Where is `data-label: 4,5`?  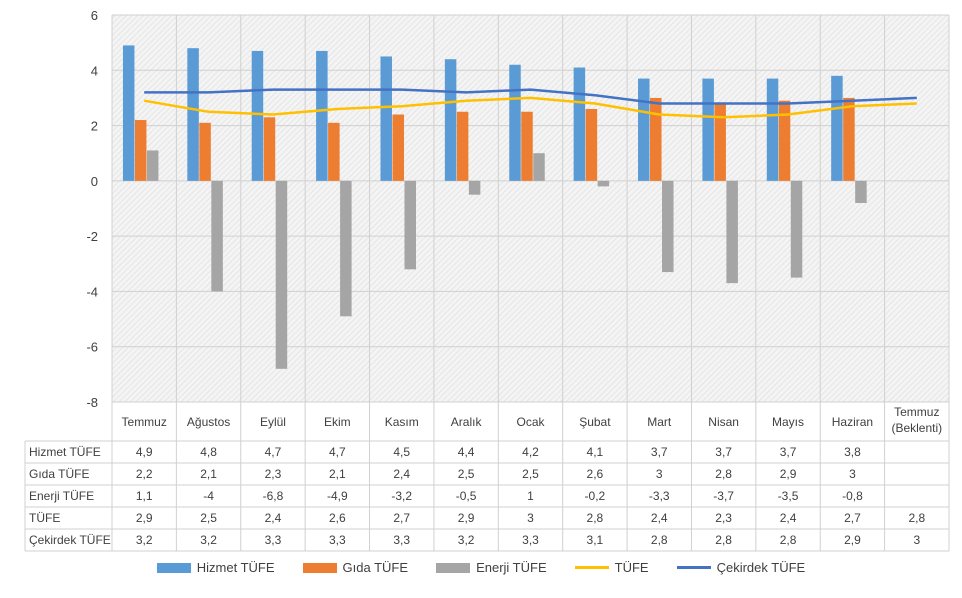
data-label: 4,5 is located at coordinates (401, 452).